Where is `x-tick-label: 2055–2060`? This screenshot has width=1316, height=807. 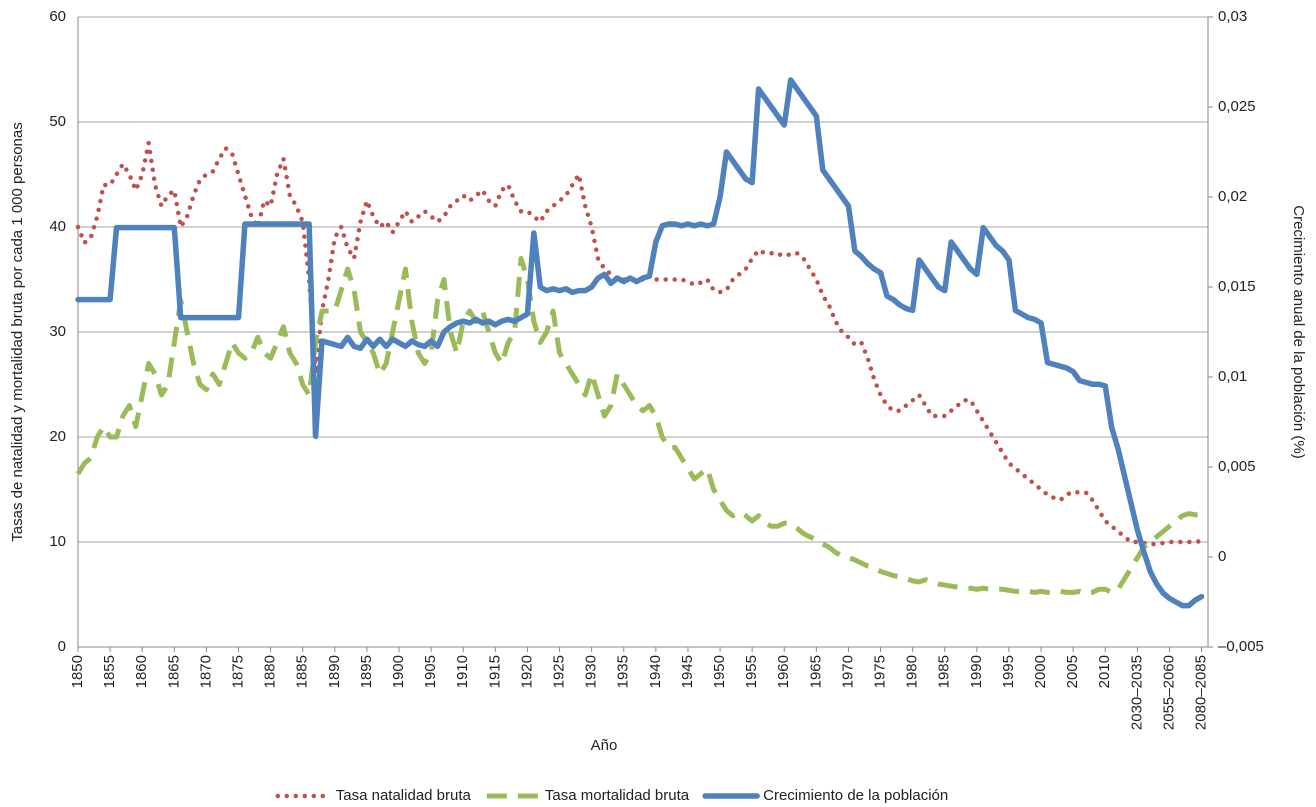
x-tick-label: 2055–2060 is located at coordinates (1168, 692).